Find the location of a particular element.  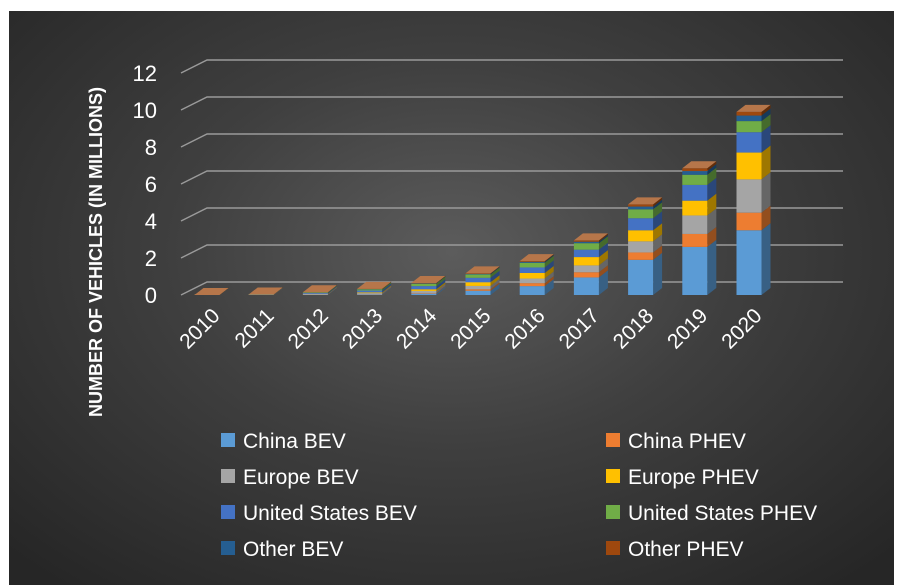

legend-item: Other BEV is located at coordinates (282, 549).